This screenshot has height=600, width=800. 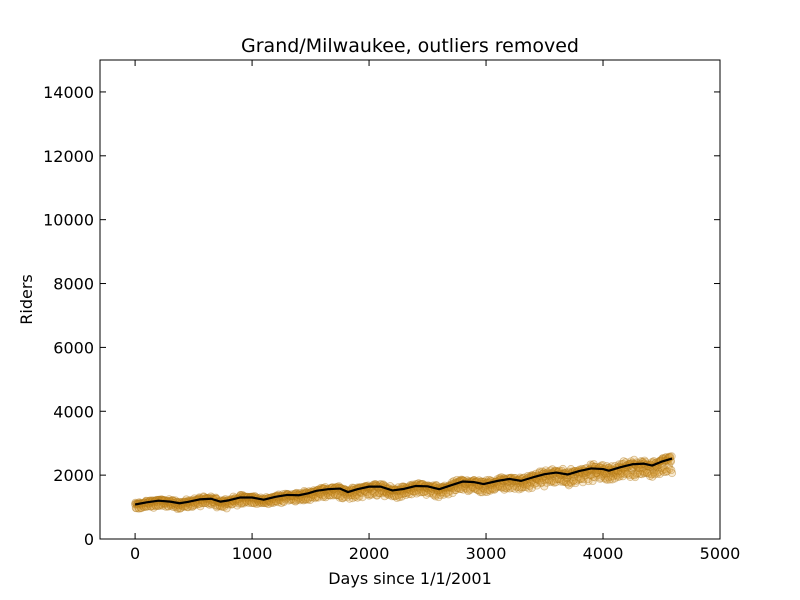 I want to click on y-tick-label: 12000, so click(x=68, y=156).